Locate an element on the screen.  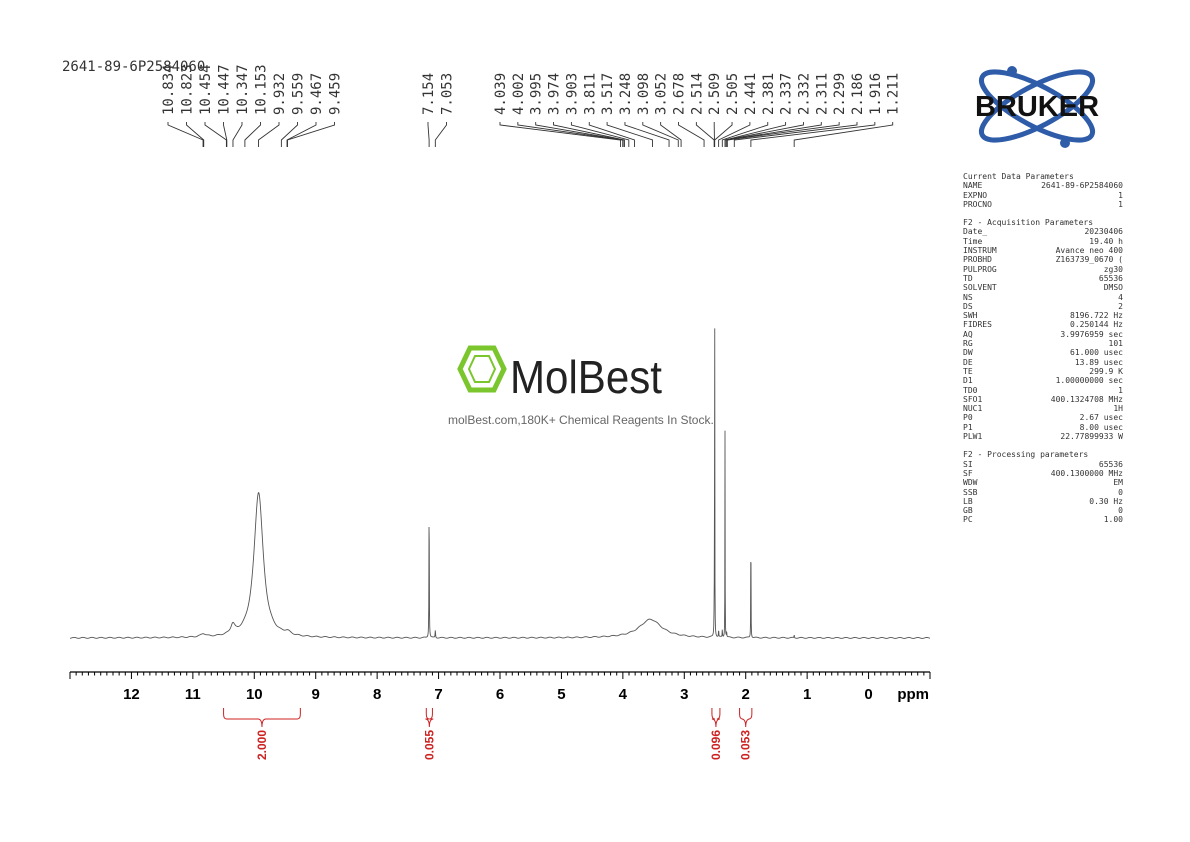
param-row: P0 2.67 usec is located at coordinates (1043, 417).